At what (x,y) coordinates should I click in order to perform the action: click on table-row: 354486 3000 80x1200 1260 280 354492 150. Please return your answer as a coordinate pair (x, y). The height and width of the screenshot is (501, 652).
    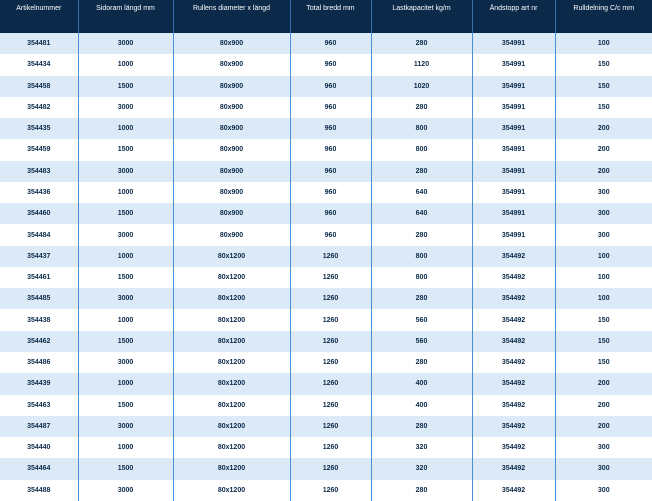
    Looking at the image, I should click on (326, 362).